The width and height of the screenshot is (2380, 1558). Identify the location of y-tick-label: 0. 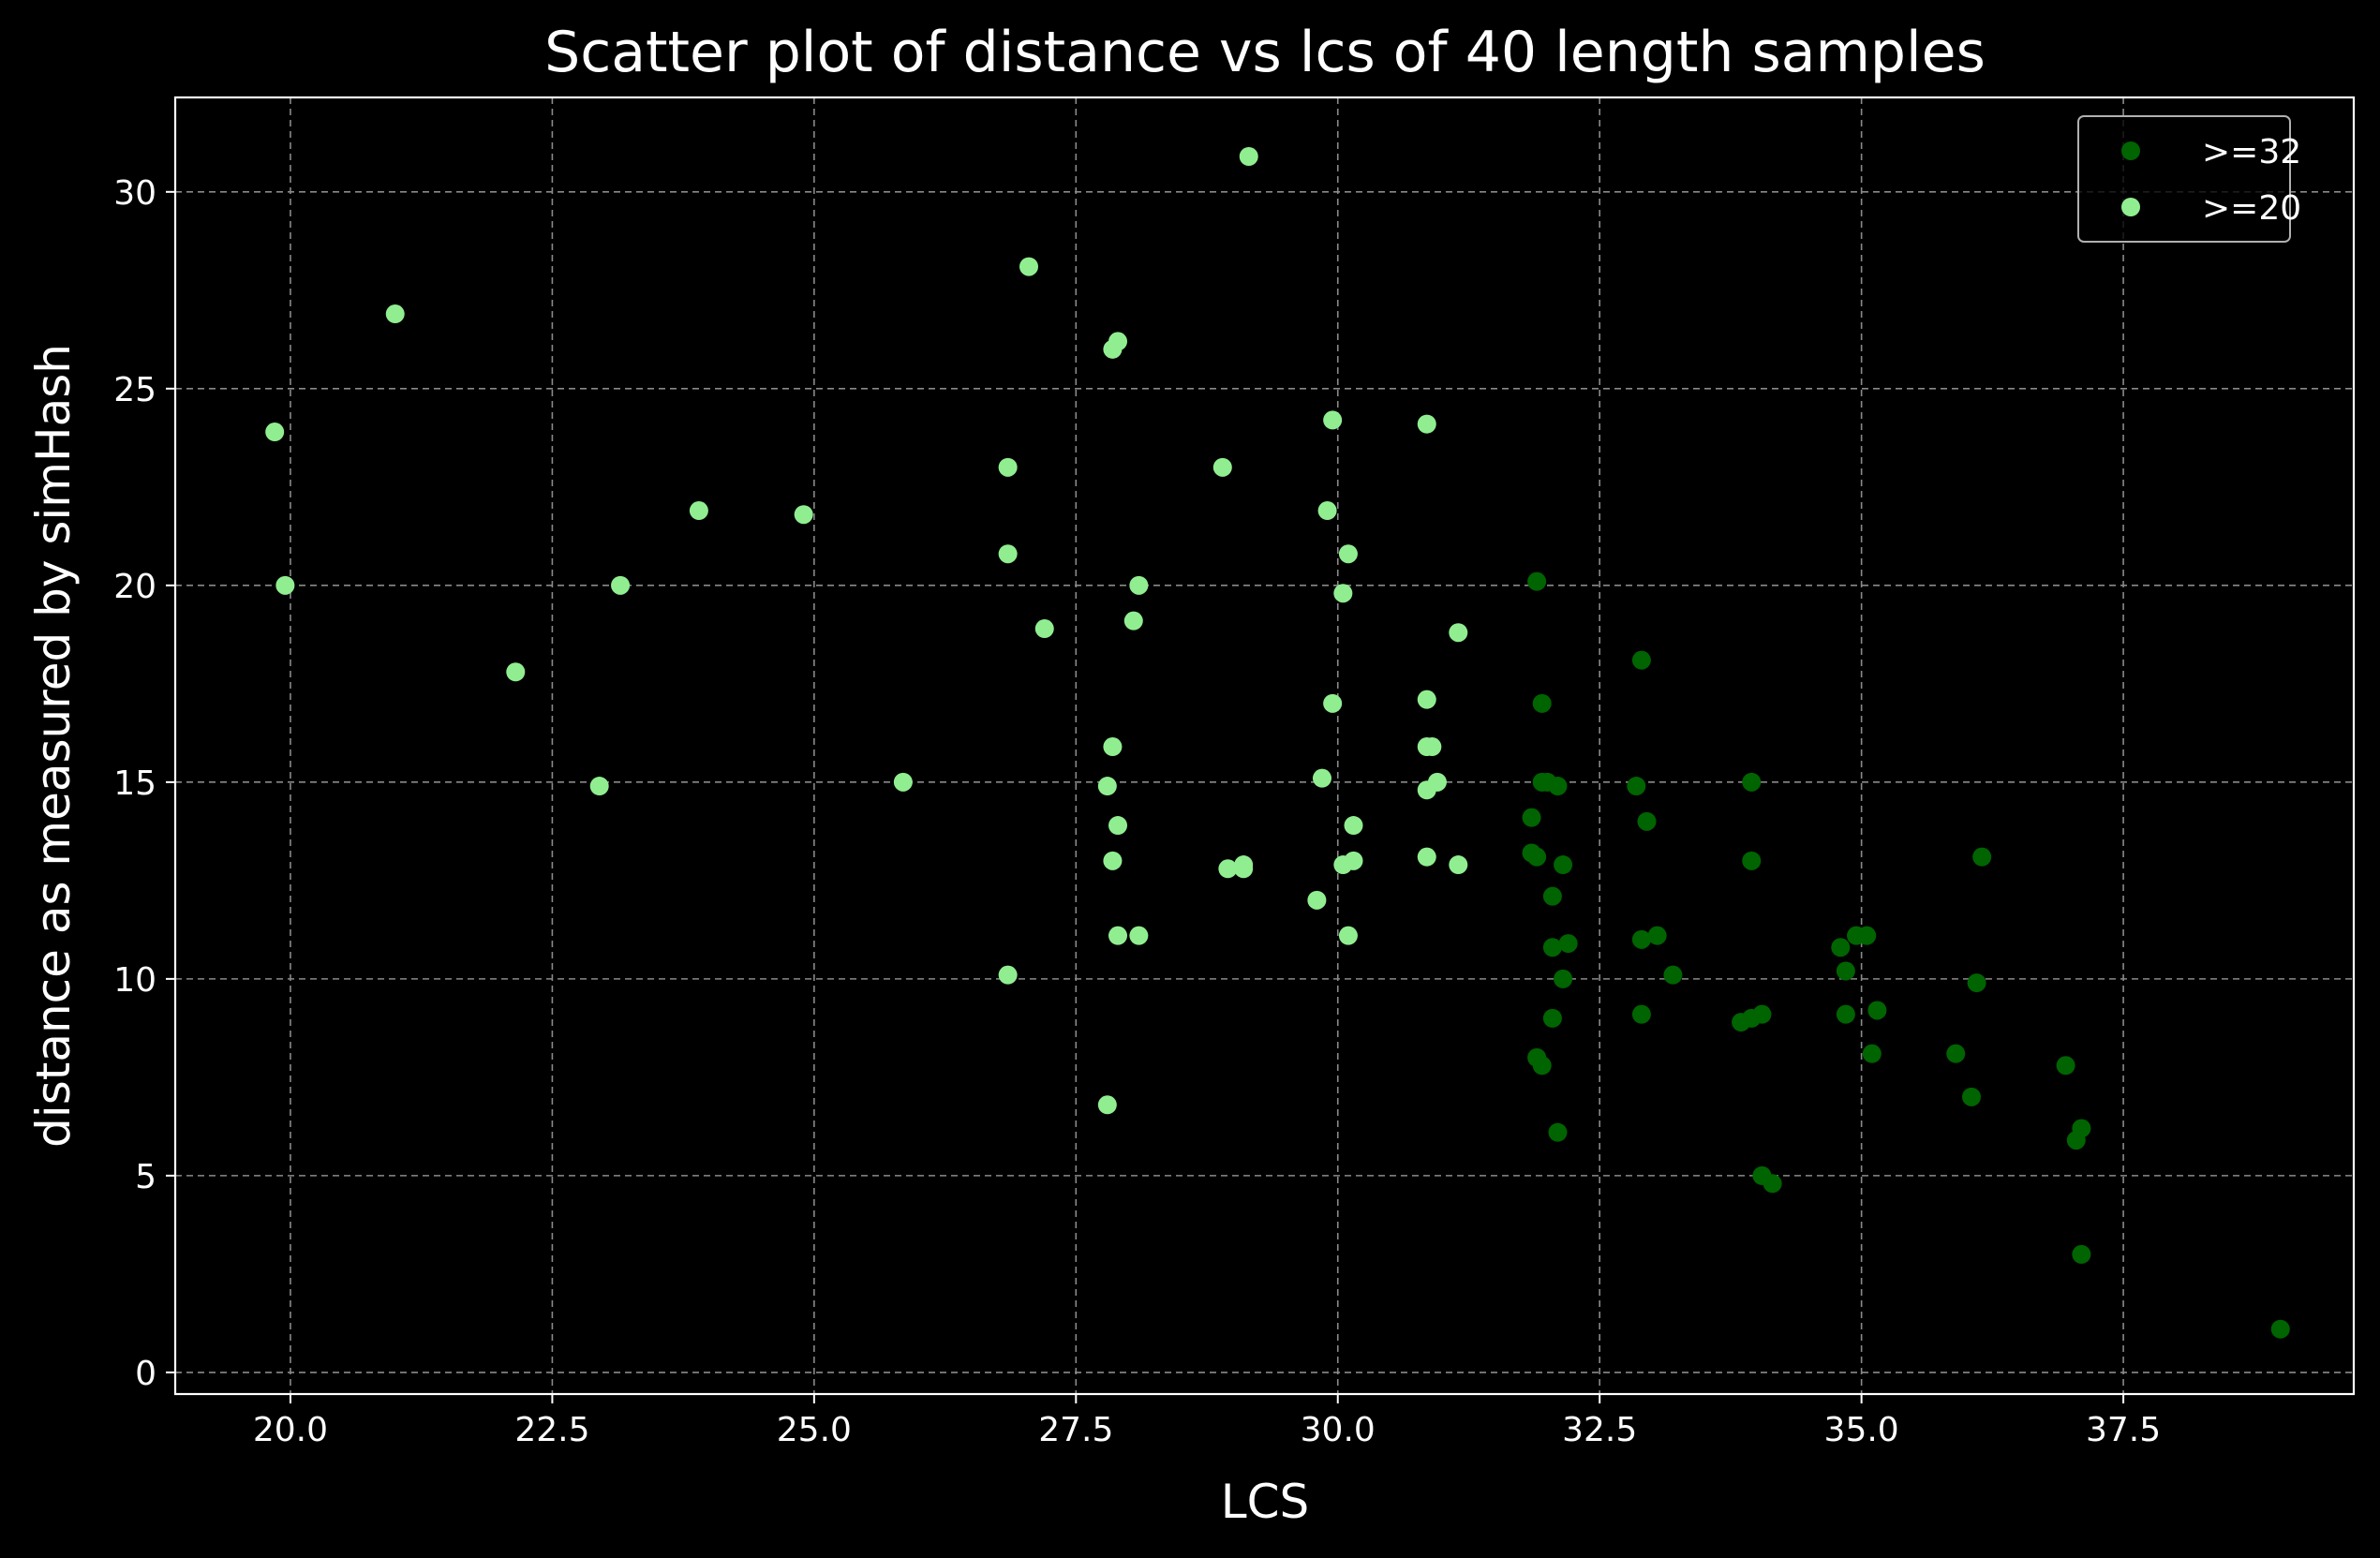
(145, 1374).